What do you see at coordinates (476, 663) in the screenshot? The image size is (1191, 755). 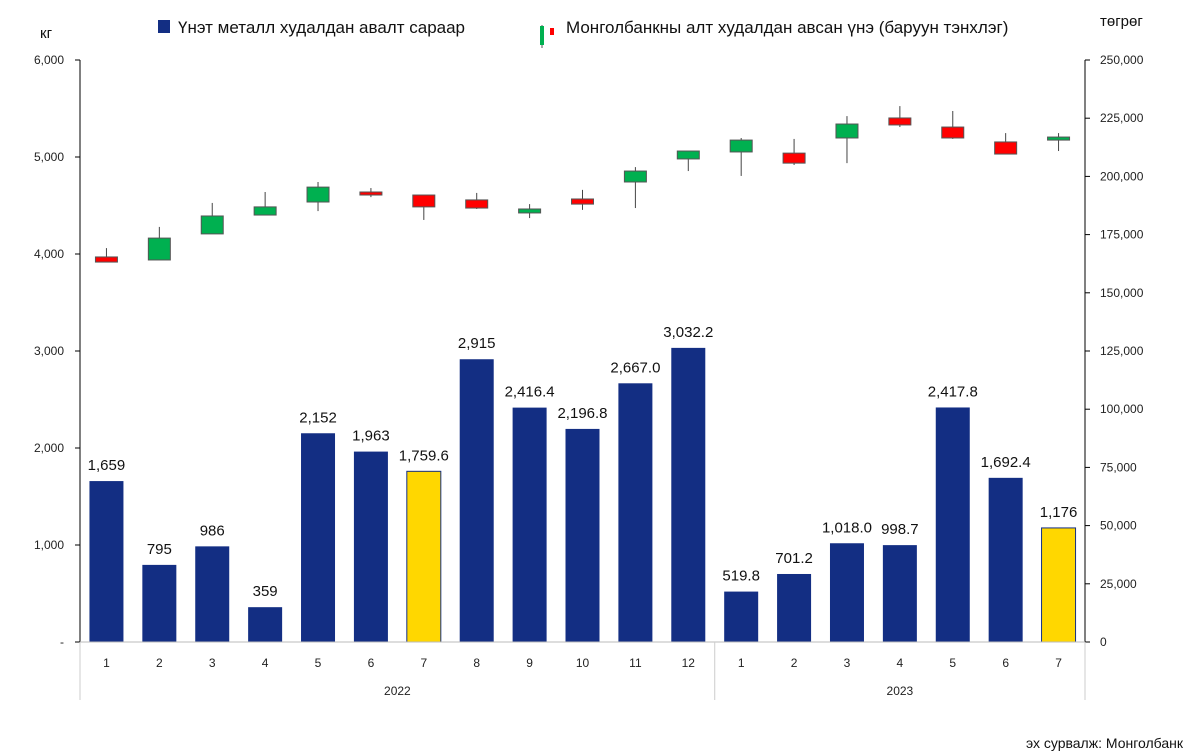 I see `x-tick-label: 8` at bounding box center [476, 663].